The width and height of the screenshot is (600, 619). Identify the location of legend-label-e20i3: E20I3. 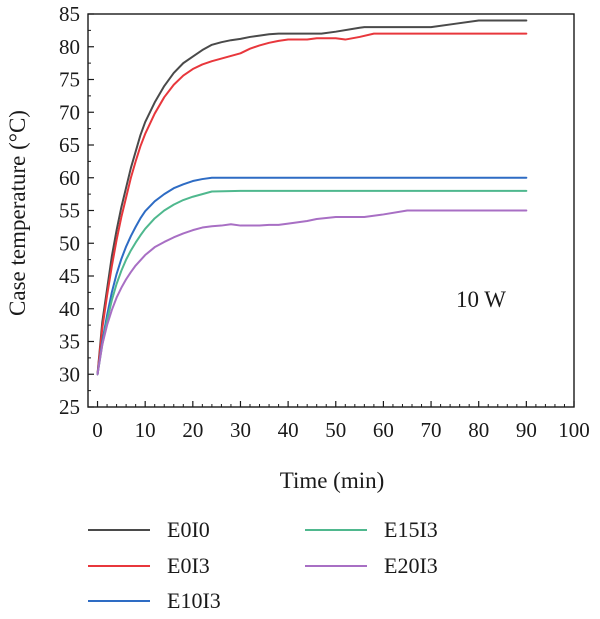
(411, 565).